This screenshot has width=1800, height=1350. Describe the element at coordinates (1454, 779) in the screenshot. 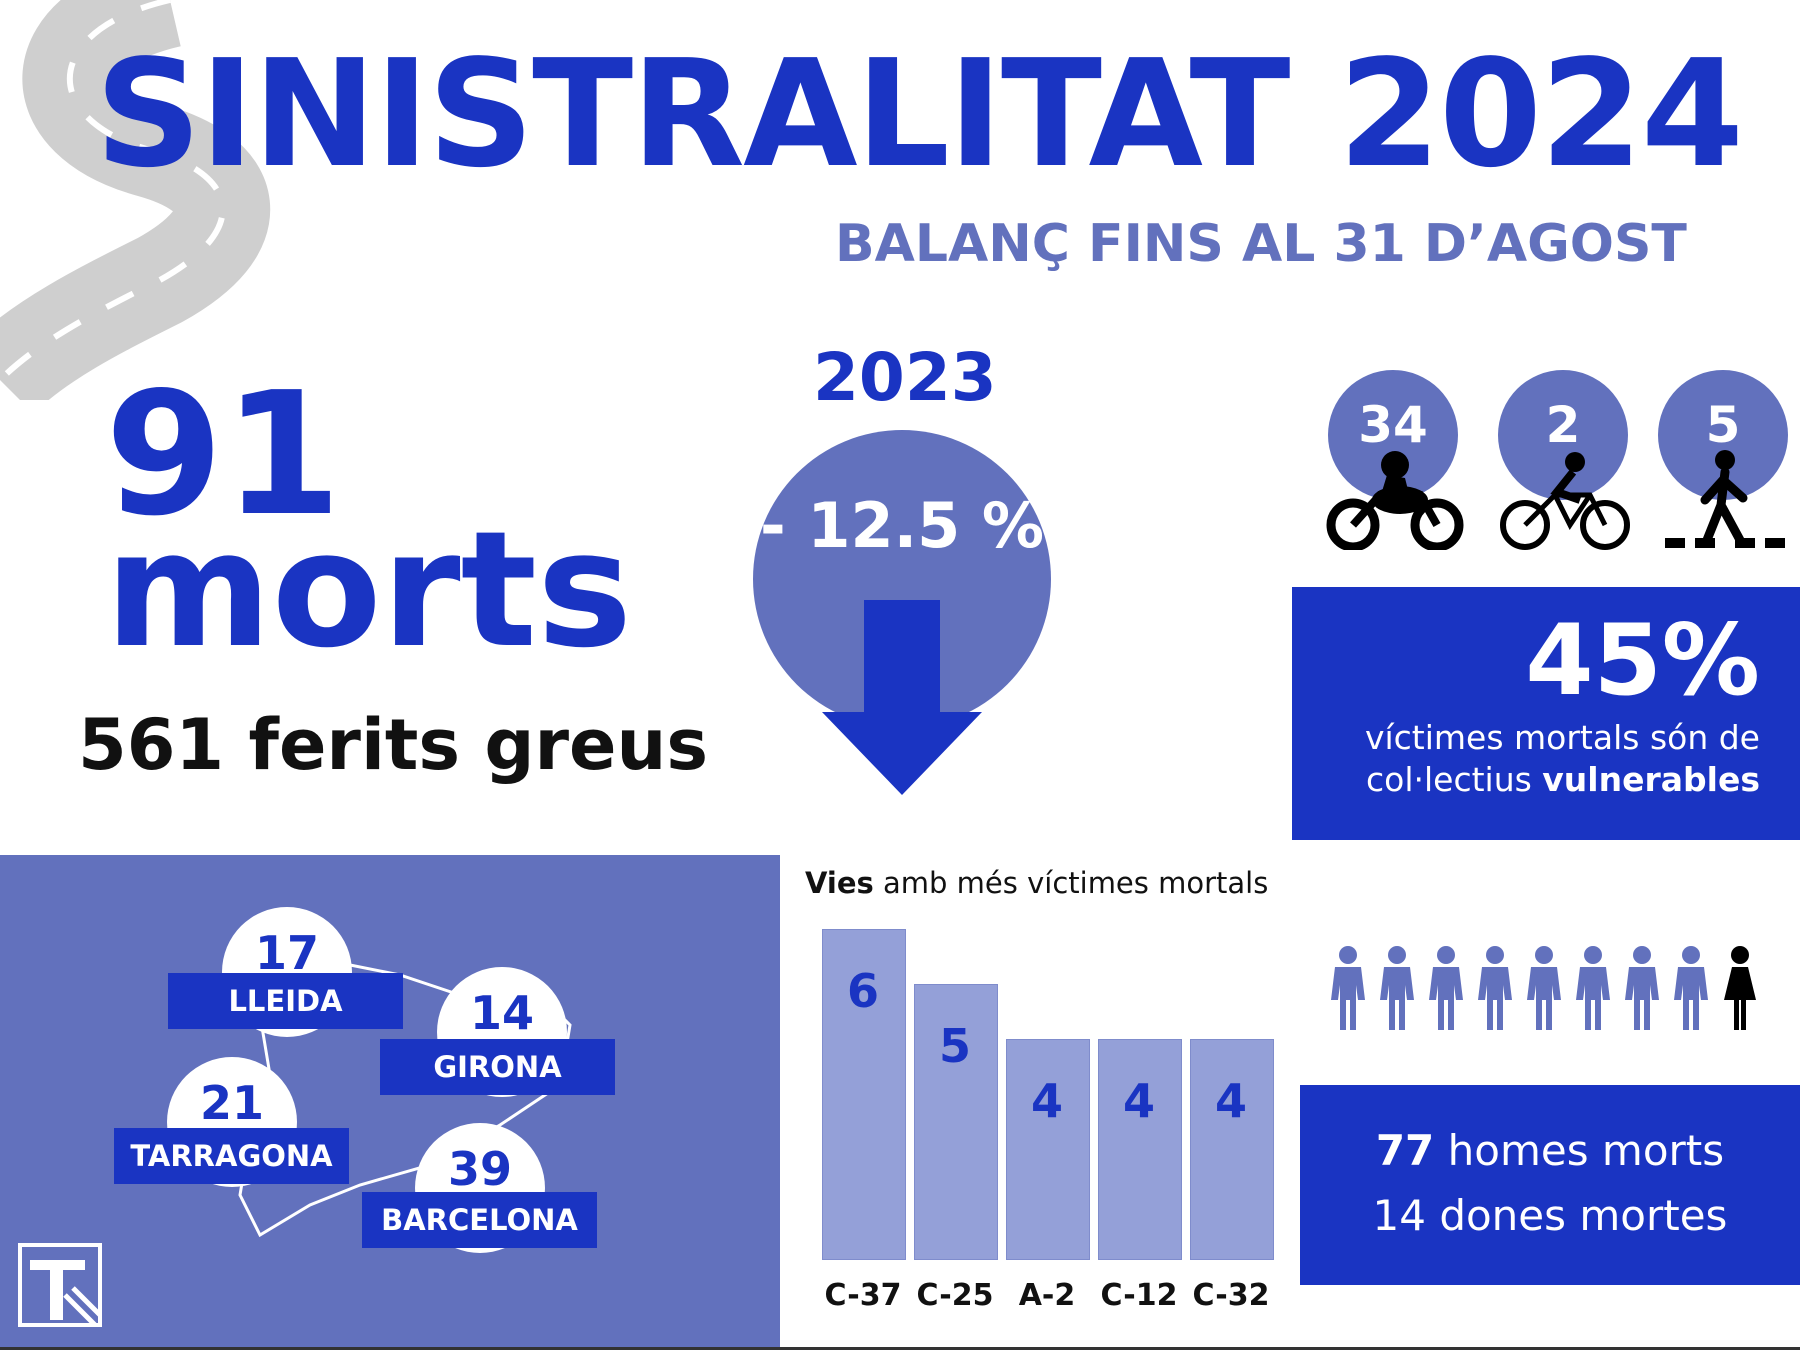

I see `vulnerable-line2-prefix: col·lectius` at that location.